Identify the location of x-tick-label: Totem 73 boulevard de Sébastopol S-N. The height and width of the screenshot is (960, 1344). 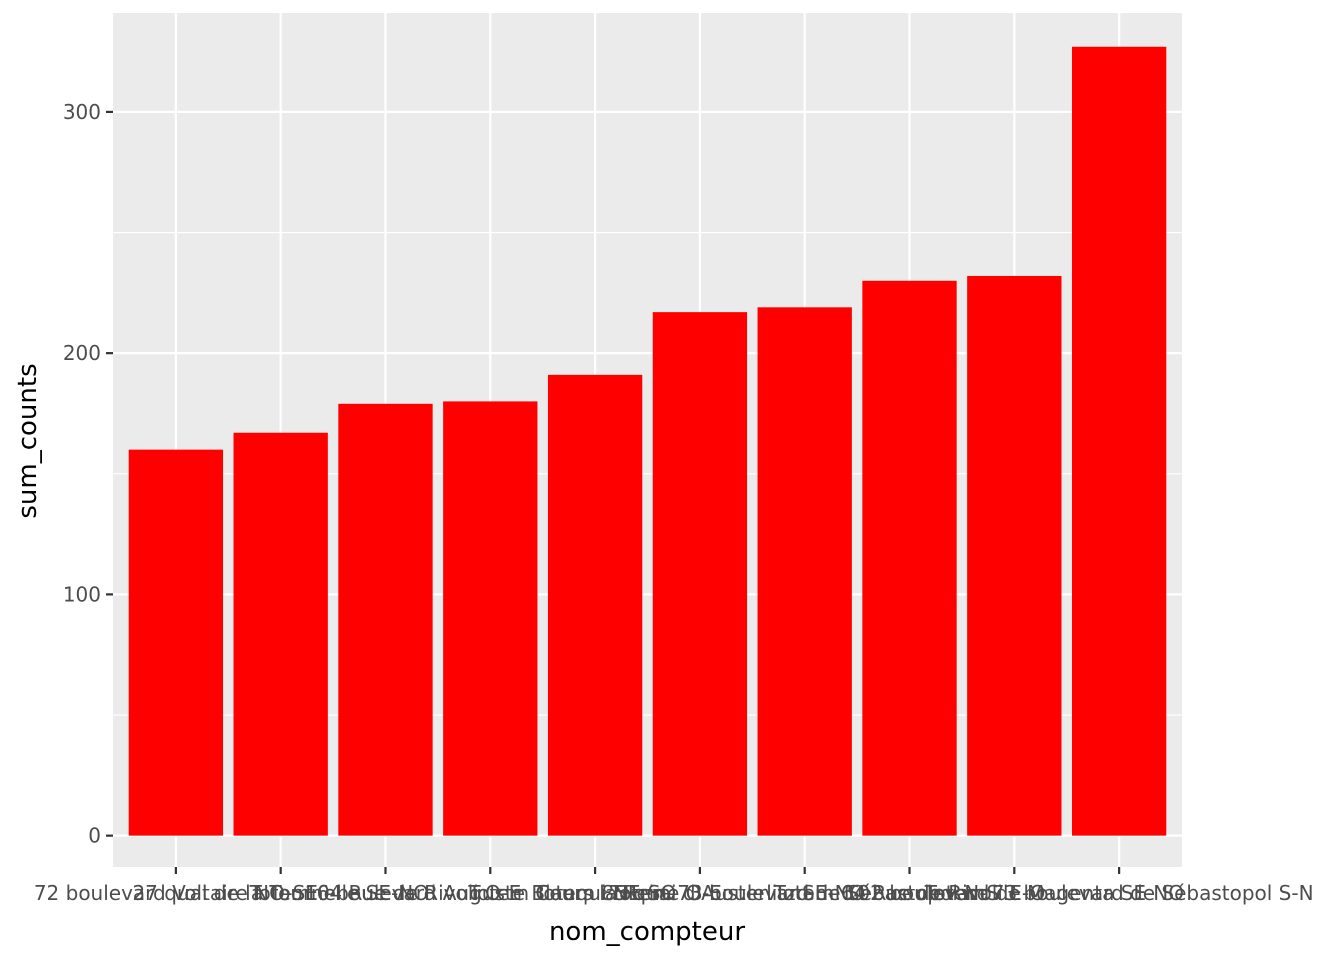
(1119, 893).